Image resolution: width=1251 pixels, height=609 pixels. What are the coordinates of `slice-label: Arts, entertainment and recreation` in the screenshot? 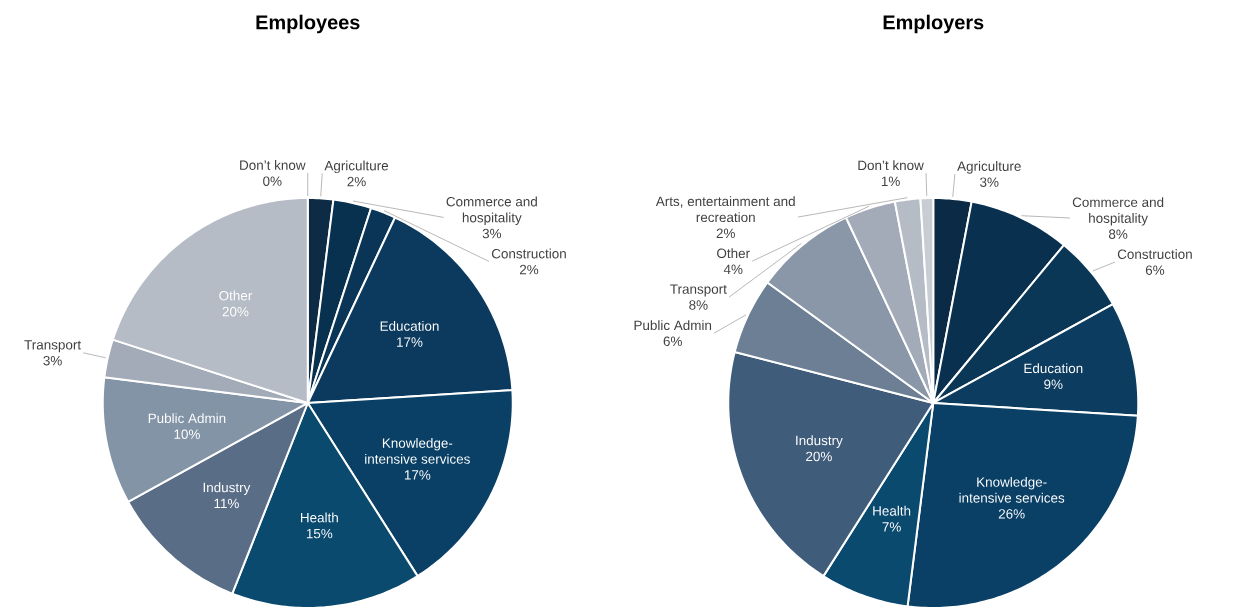 It's located at (725, 209).